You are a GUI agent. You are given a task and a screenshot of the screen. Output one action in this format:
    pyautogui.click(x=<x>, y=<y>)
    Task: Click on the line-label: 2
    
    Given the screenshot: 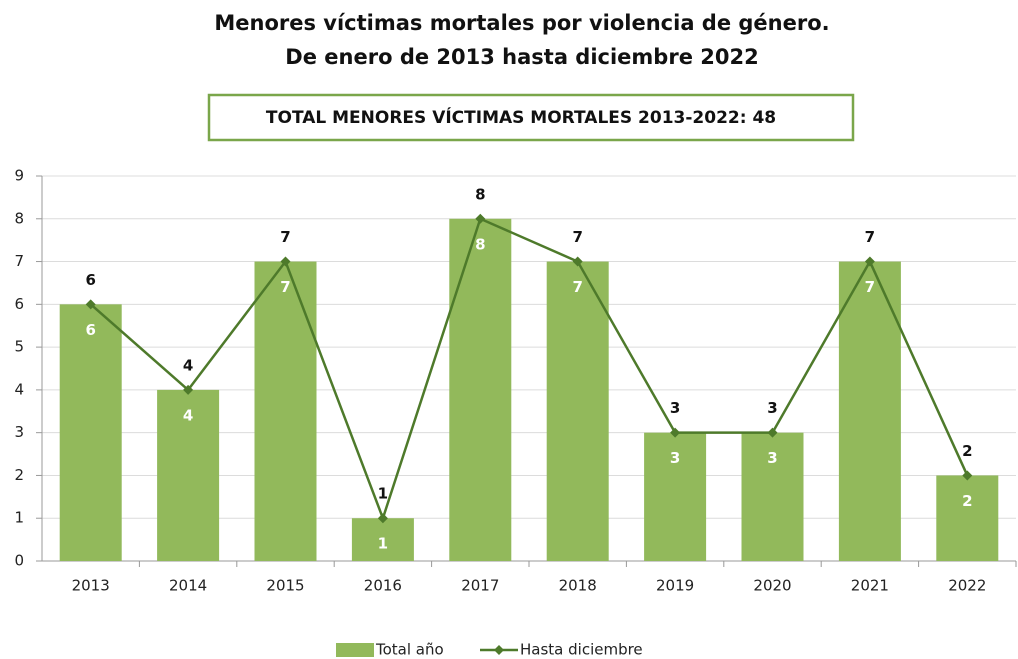 What is the action you would take?
    pyautogui.click(x=967, y=451)
    